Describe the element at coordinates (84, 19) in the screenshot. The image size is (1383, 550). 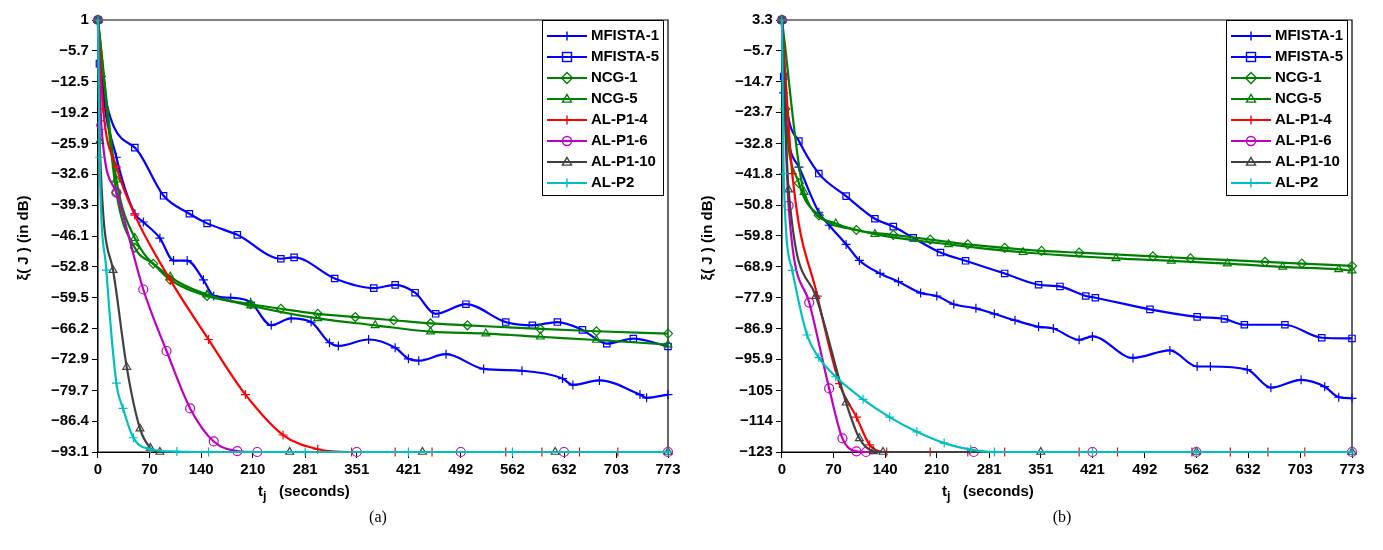
I see `y-tick-label: 1` at that location.